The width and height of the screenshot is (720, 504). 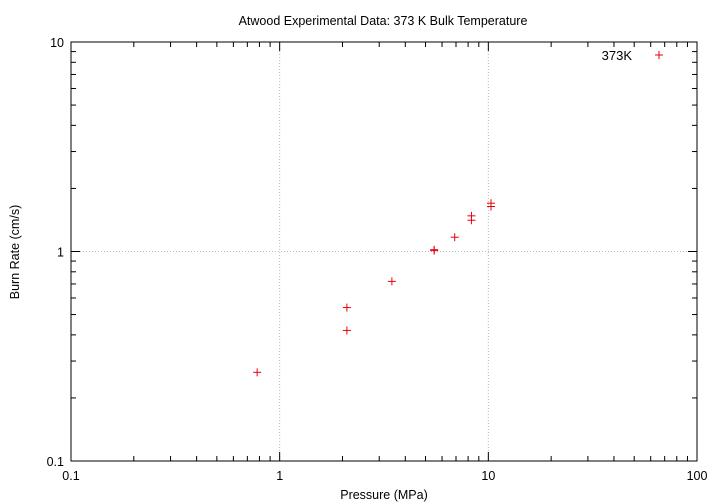 What do you see at coordinates (57, 43) in the screenshot?
I see `y-tick-label: 10` at bounding box center [57, 43].